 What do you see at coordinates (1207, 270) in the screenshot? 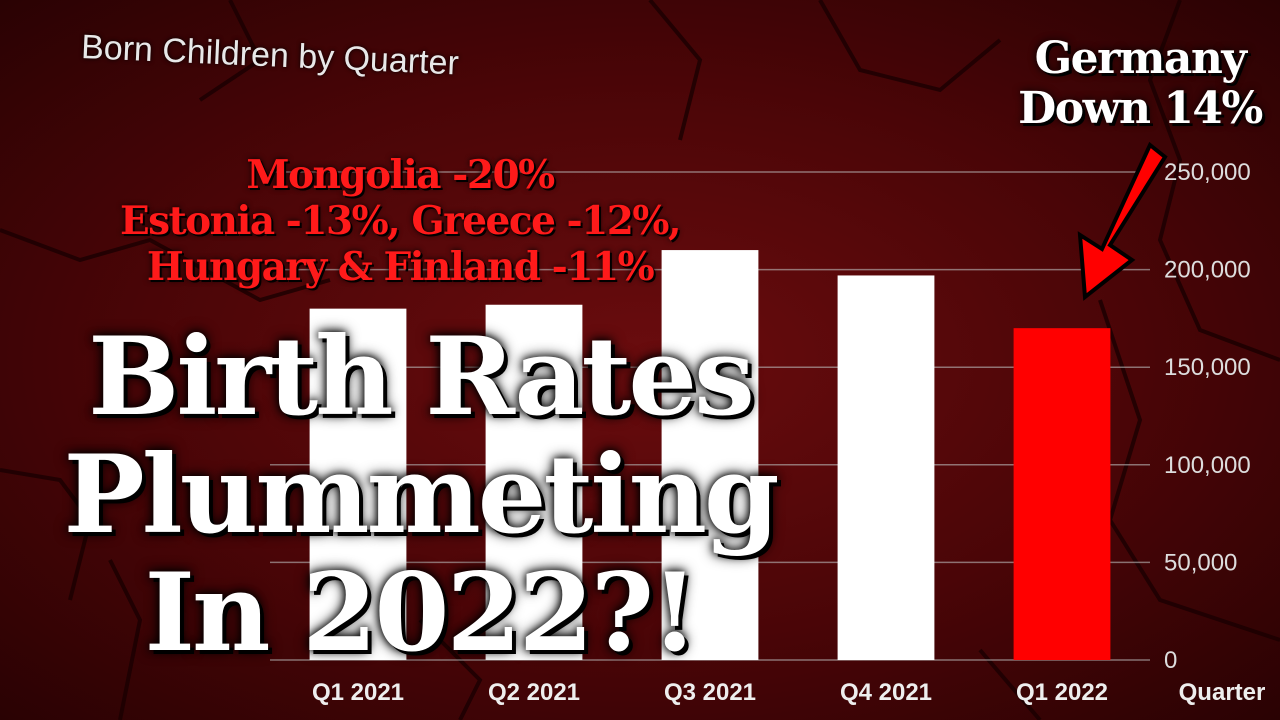
I see `y-tick-label: 200,000` at bounding box center [1207, 270].